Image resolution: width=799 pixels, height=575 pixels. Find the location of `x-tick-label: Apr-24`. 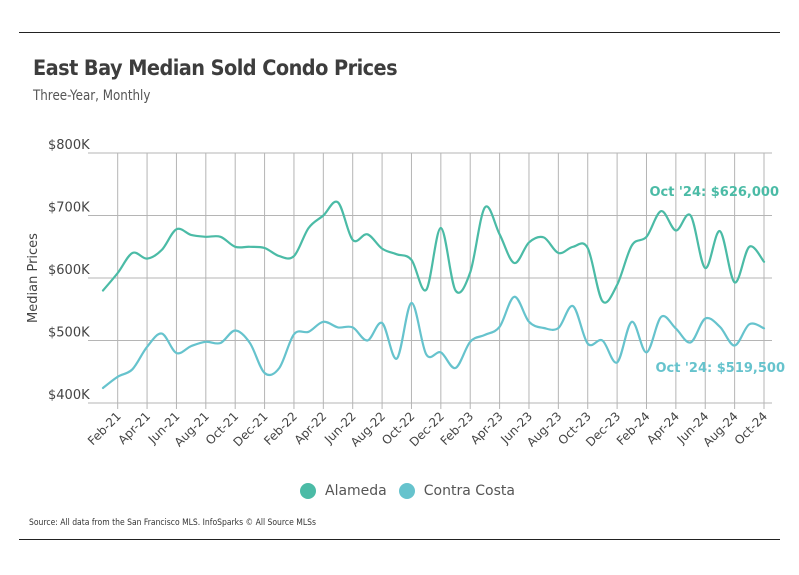

x-tick-label: Apr-24 is located at coordinates (663, 428).